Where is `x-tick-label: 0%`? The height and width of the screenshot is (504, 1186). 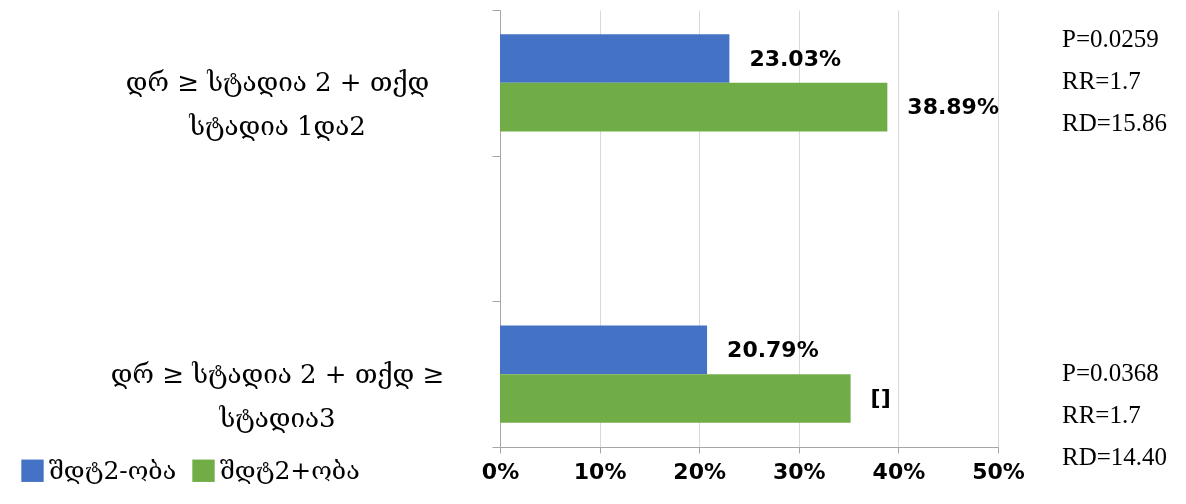
x-tick-label: 0% is located at coordinates (500, 471).